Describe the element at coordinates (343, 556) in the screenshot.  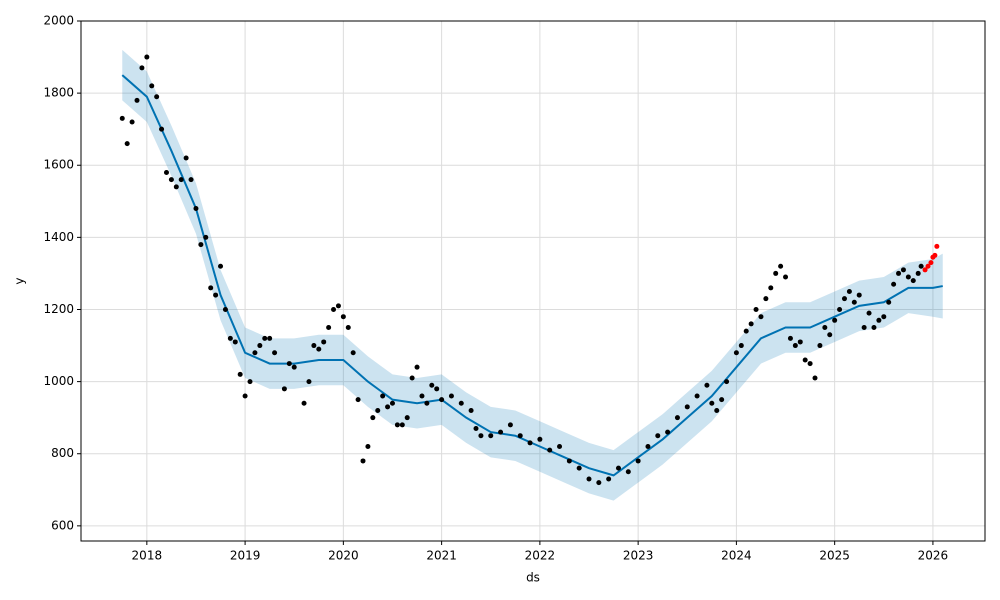
I see `x-tick-label: 2020` at that location.